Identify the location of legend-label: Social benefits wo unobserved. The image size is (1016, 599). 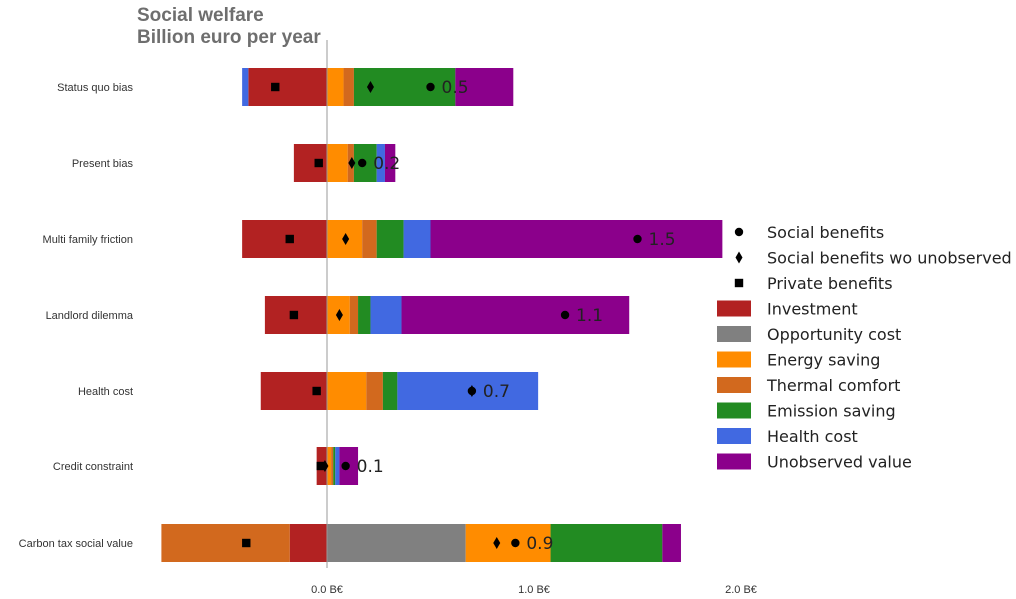
(889, 258).